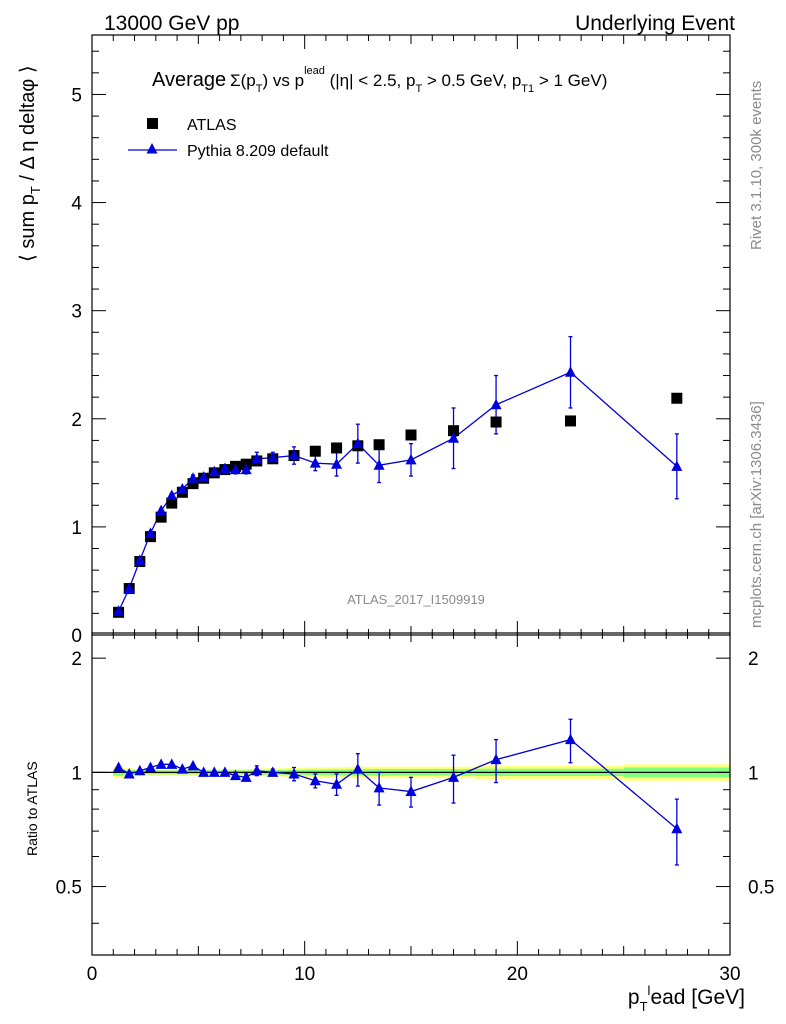  Describe the element at coordinates (753, 773) in the screenshot. I see `ratio-ytick-label-right: 1` at that location.